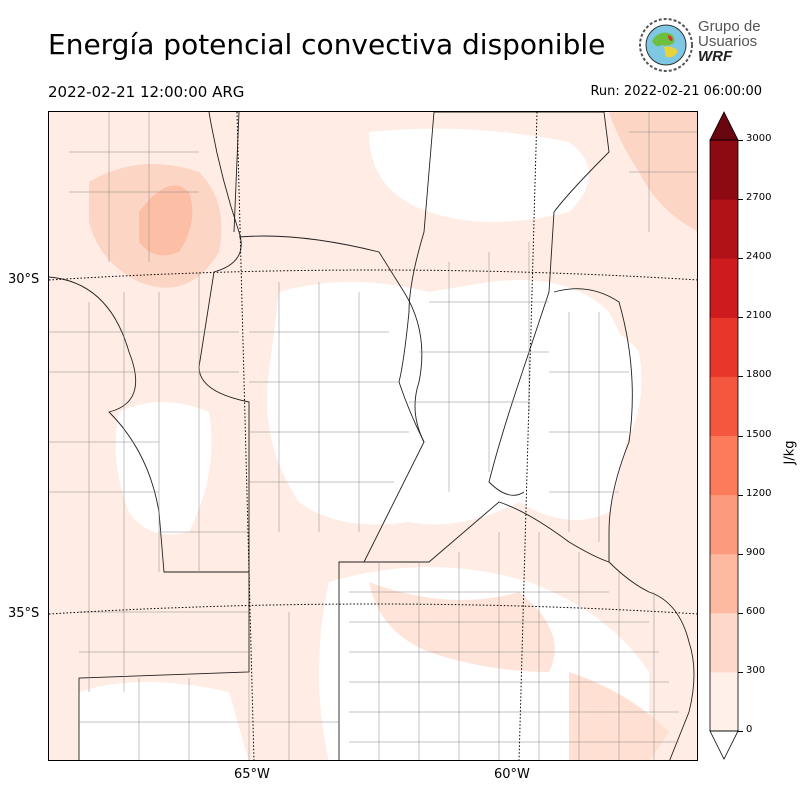 This screenshot has width=800, height=800. Describe the element at coordinates (163, 468) in the screenshot. I see `no-cape-west` at that location.